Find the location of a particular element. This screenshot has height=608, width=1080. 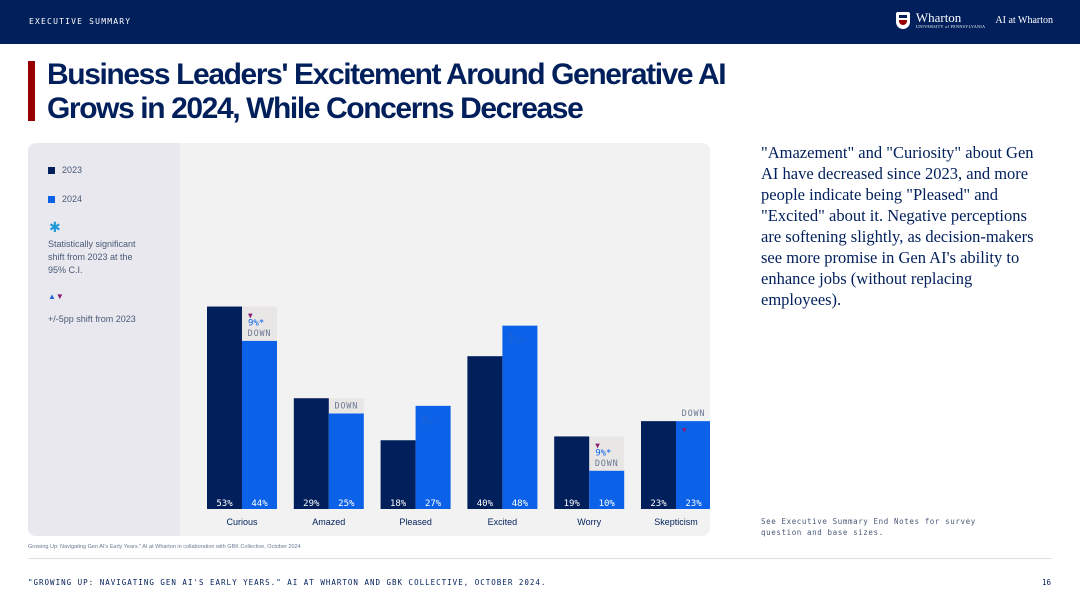

bar-2023-worry is located at coordinates (572, 472).